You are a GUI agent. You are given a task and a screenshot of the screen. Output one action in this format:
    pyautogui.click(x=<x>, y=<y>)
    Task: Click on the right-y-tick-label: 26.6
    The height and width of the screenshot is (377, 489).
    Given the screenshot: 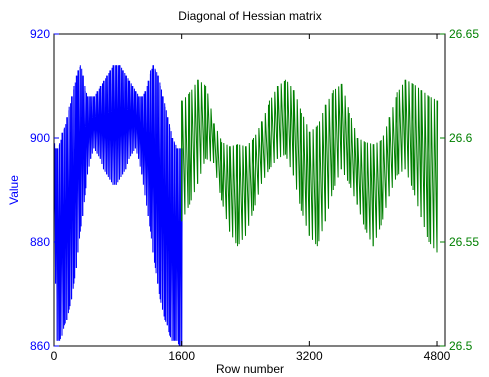 What is the action you would take?
    pyautogui.click(x=461, y=138)
    